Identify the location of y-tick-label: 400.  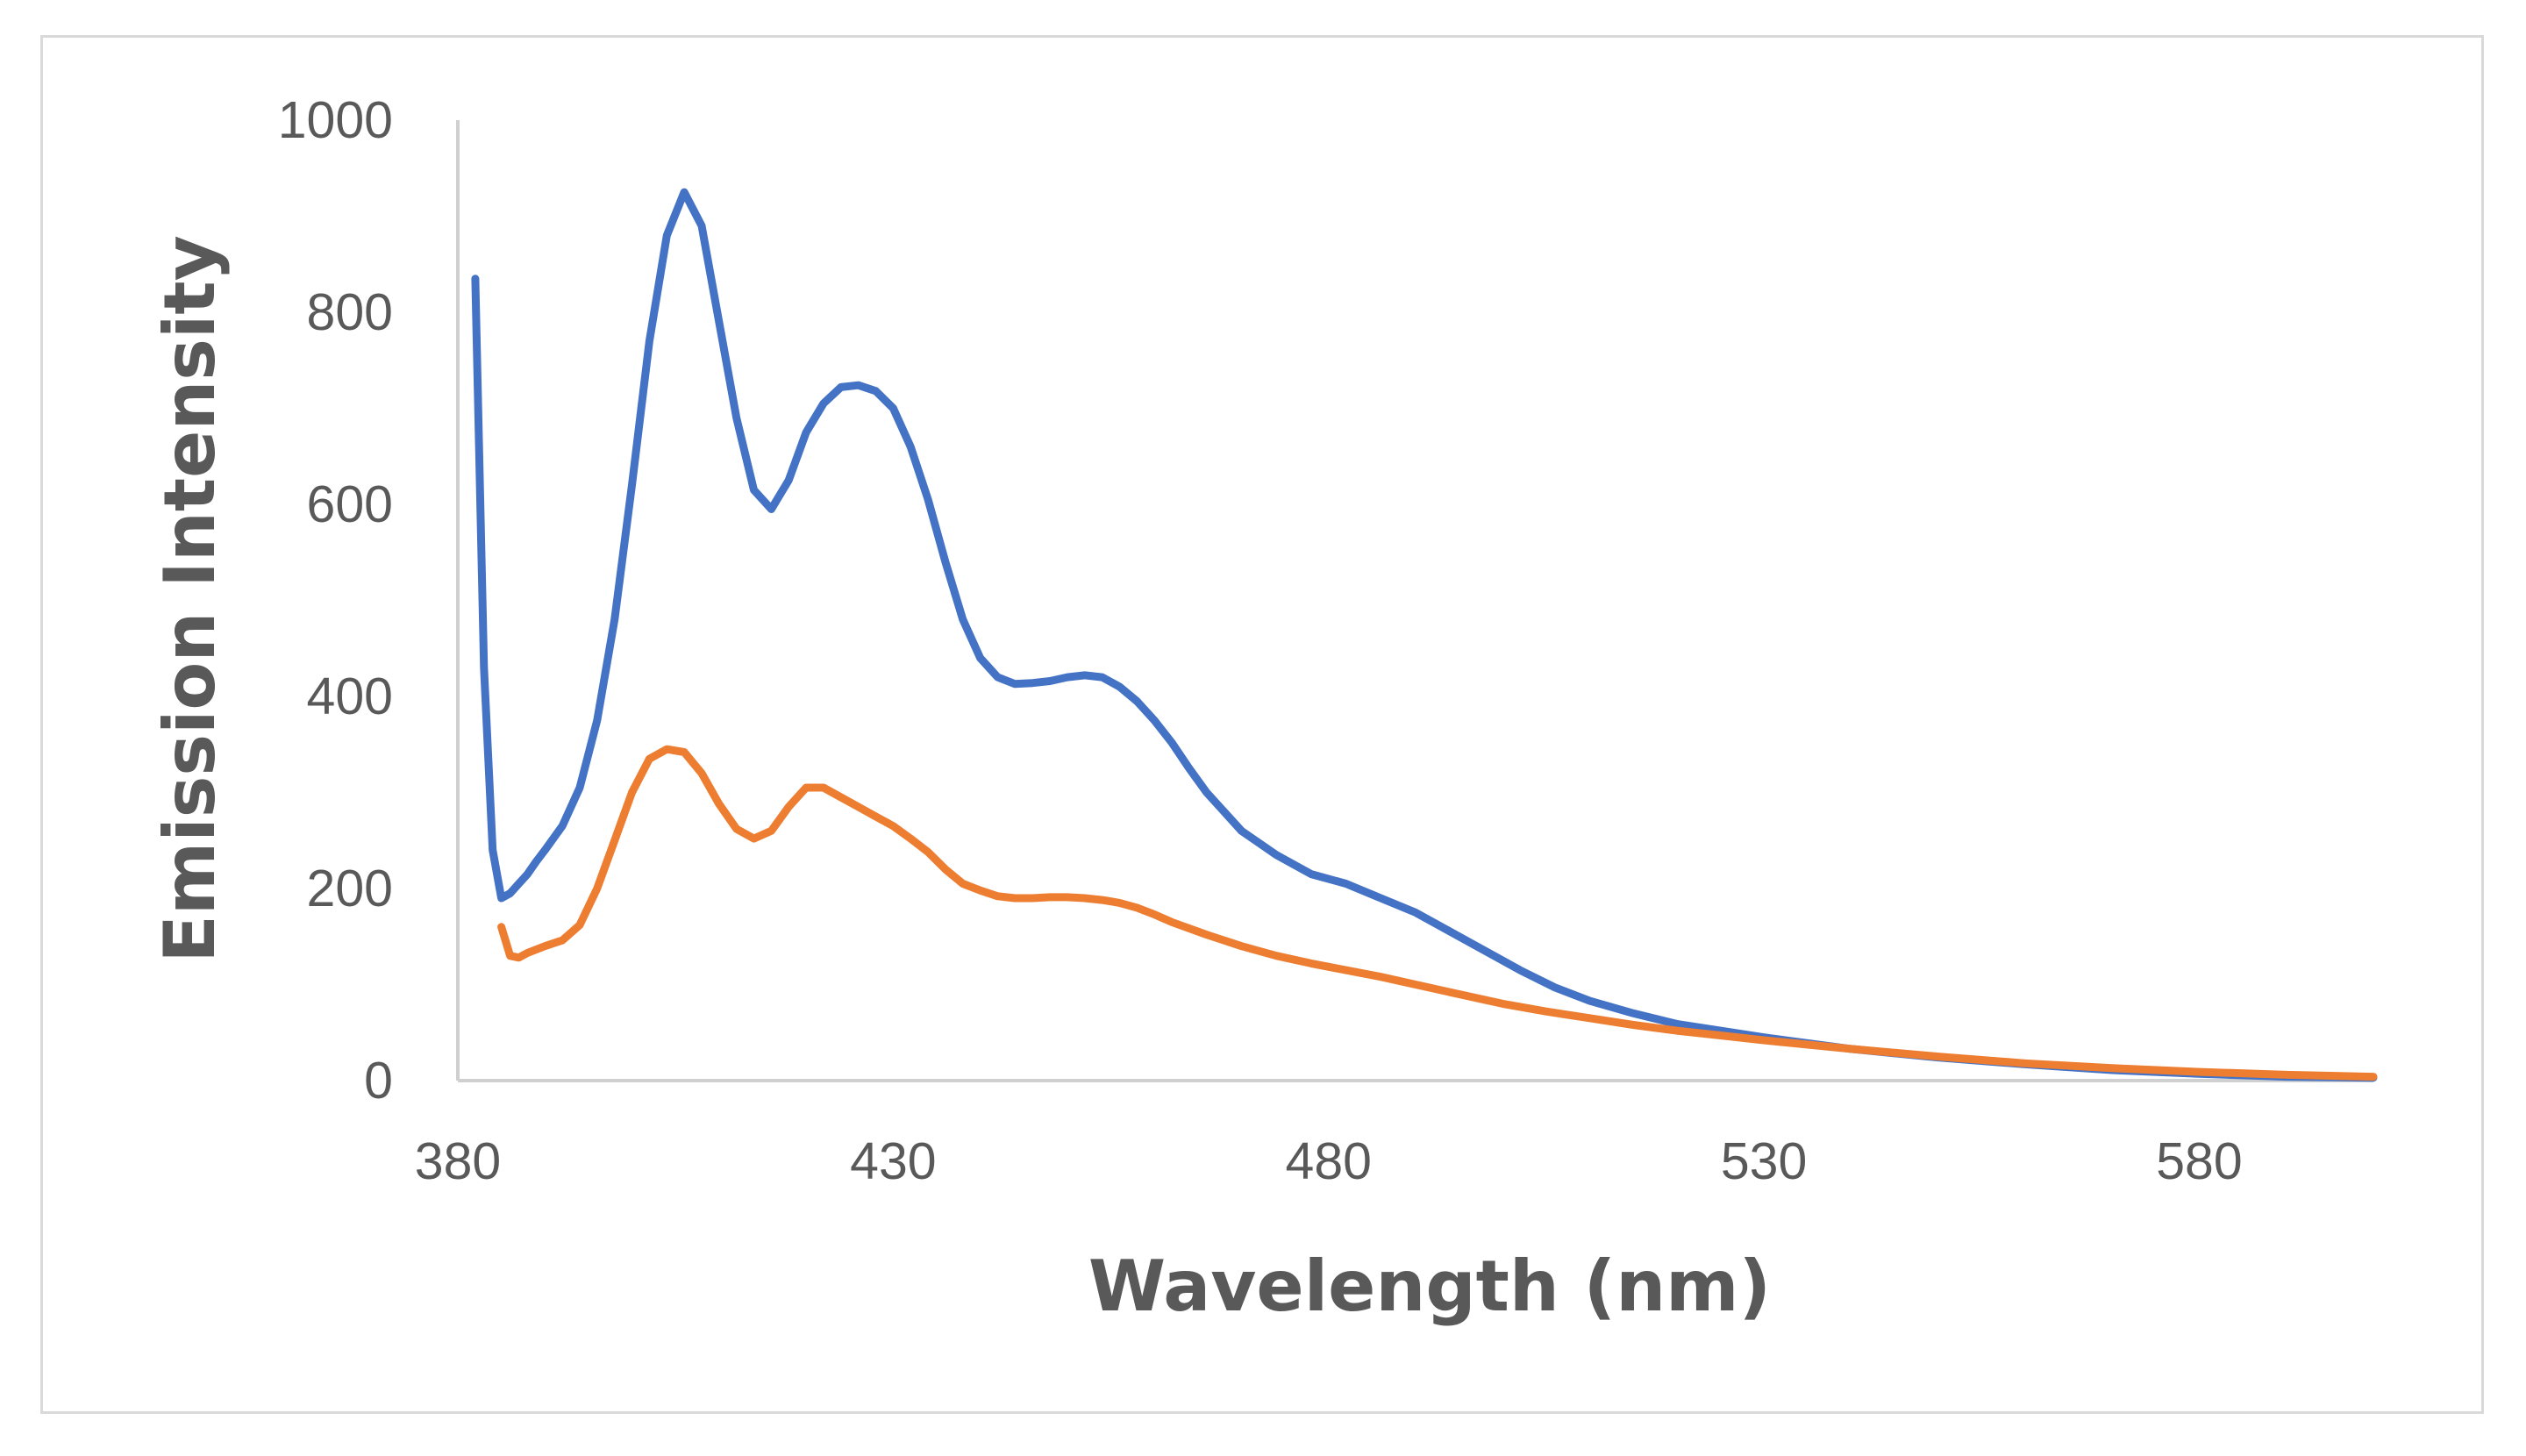
(350, 696).